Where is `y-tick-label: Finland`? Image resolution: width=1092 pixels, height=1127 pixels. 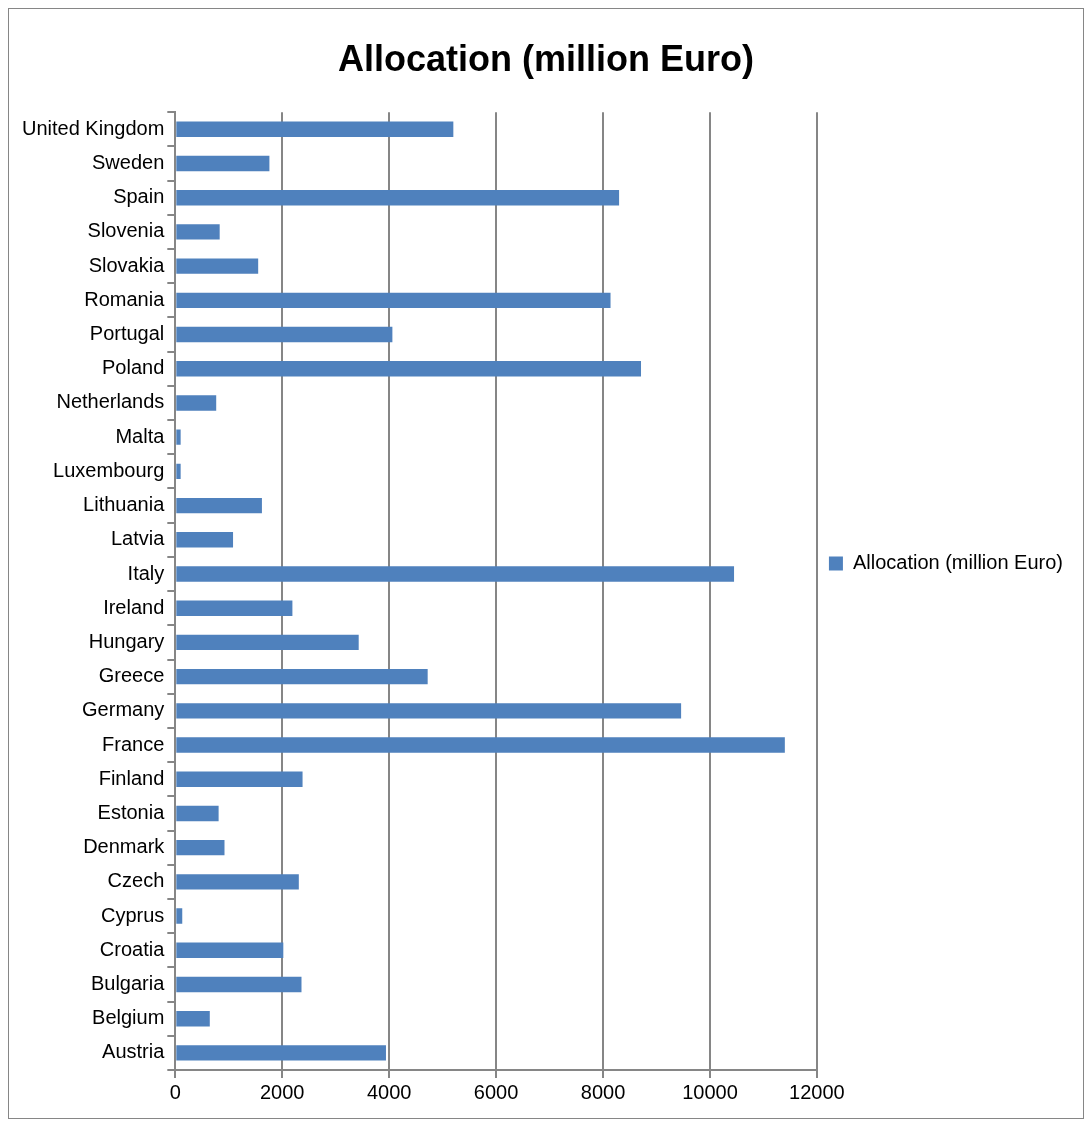
y-tick-label: Finland is located at coordinates (131, 777).